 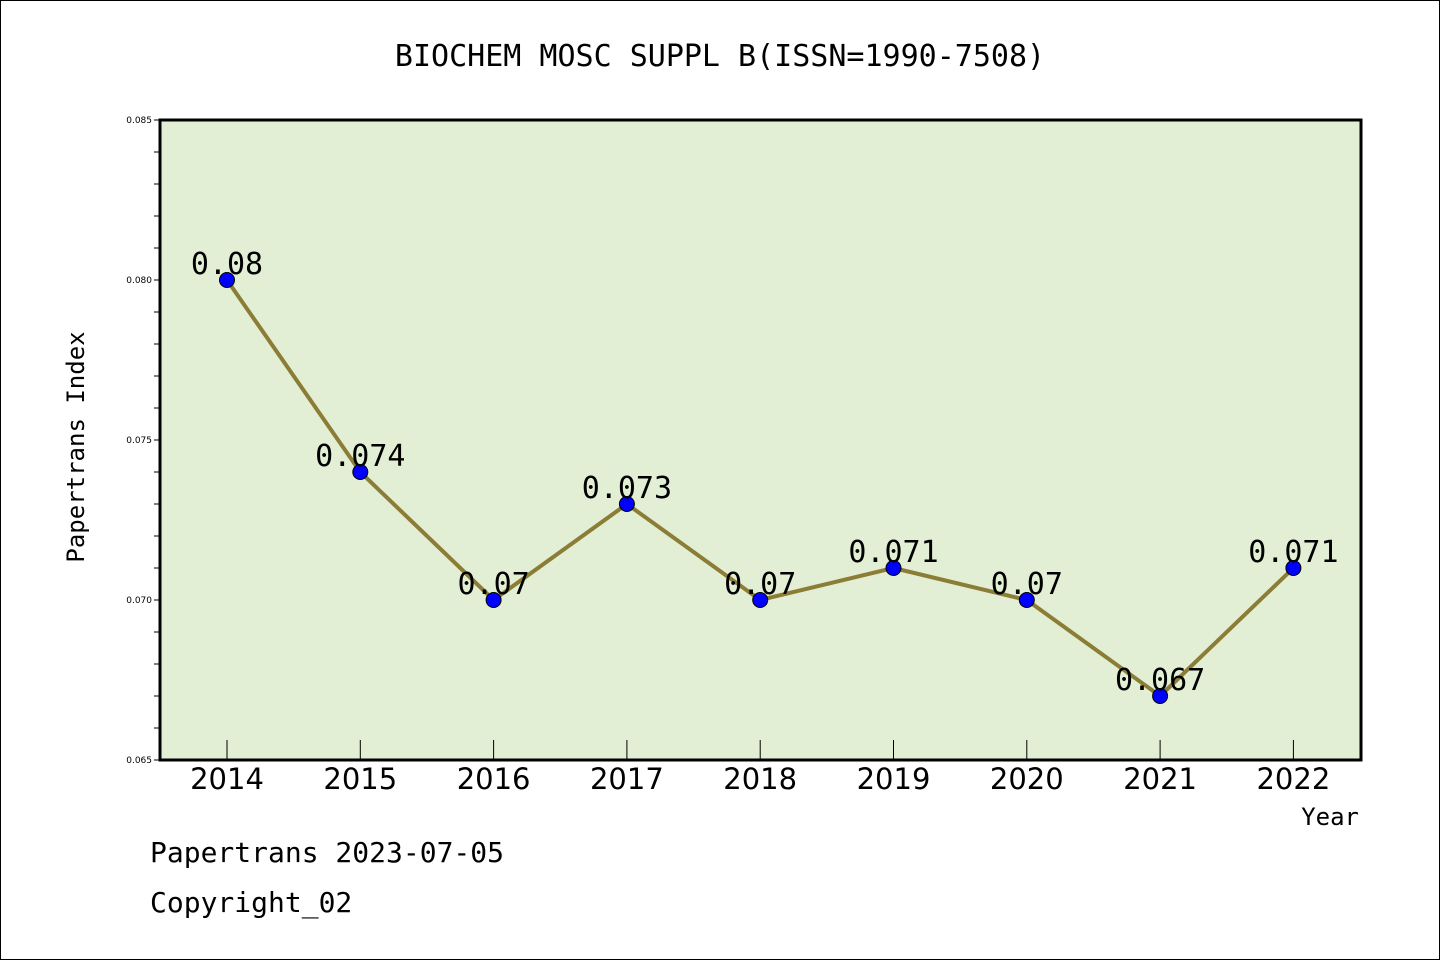 What do you see at coordinates (1027, 779) in the screenshot?
I see `x-tick-label: 2020` at bounding box center [1027, 779].